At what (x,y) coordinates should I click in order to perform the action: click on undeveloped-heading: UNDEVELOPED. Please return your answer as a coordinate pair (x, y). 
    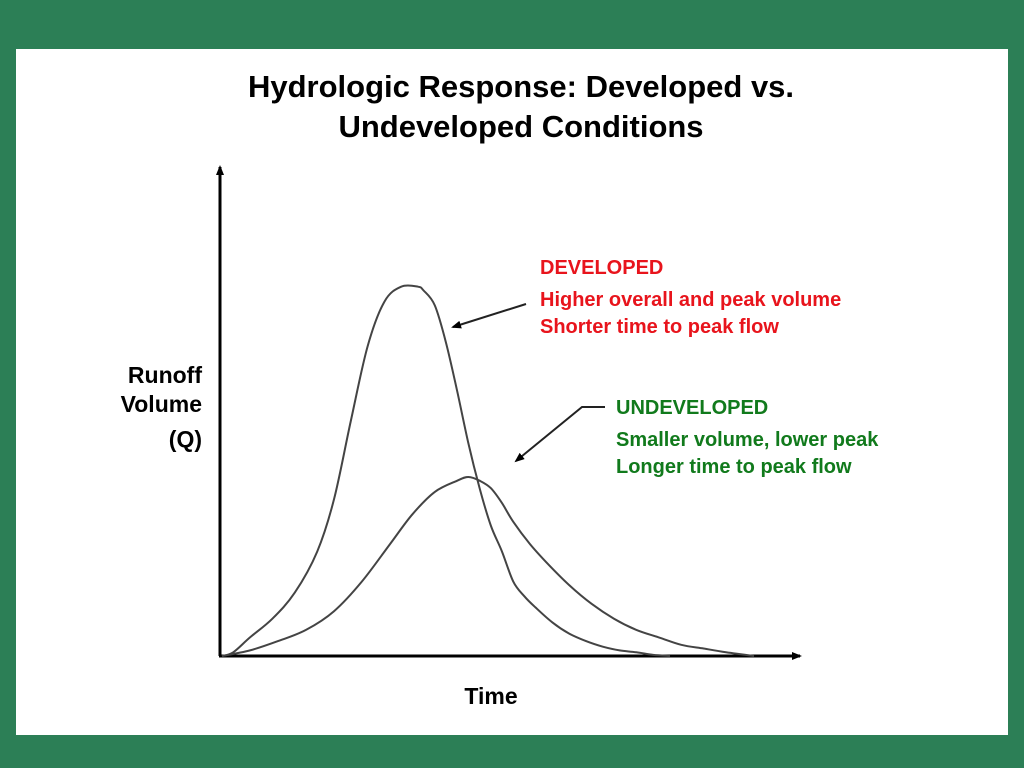
    Looking at the image, I should click on (692, 408).